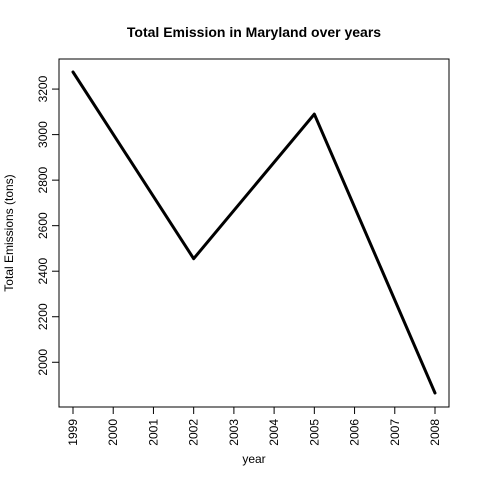  I want to click on x-tick-label: 2000, so click(113, 432).